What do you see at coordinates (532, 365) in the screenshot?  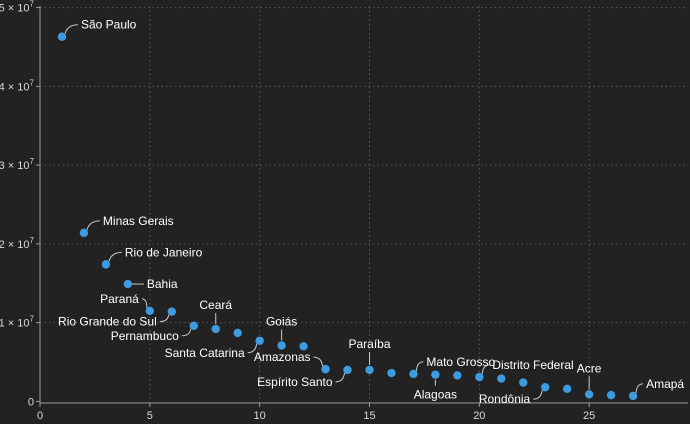 I see `point-label: Distrito Federal` at bounding box center [532, 365].